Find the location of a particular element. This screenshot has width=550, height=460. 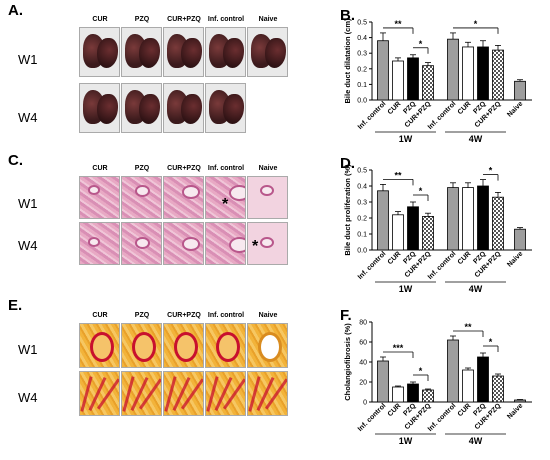

sirius-image-pzq-w4 is located at coordinates (141, 393).